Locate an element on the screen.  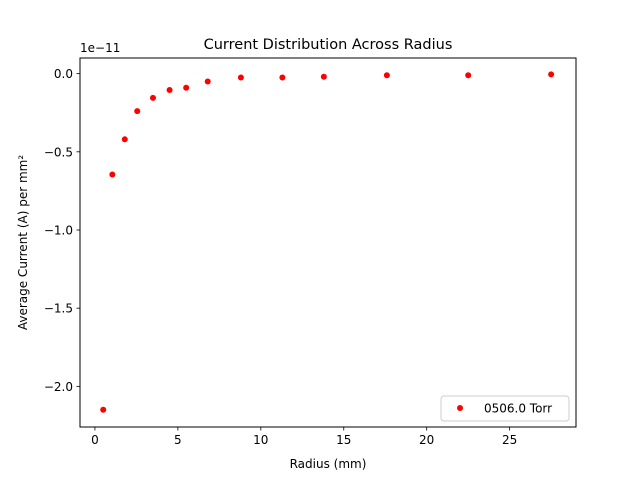
y-tick-label: −2.0 is located at coordinates (58, 387).